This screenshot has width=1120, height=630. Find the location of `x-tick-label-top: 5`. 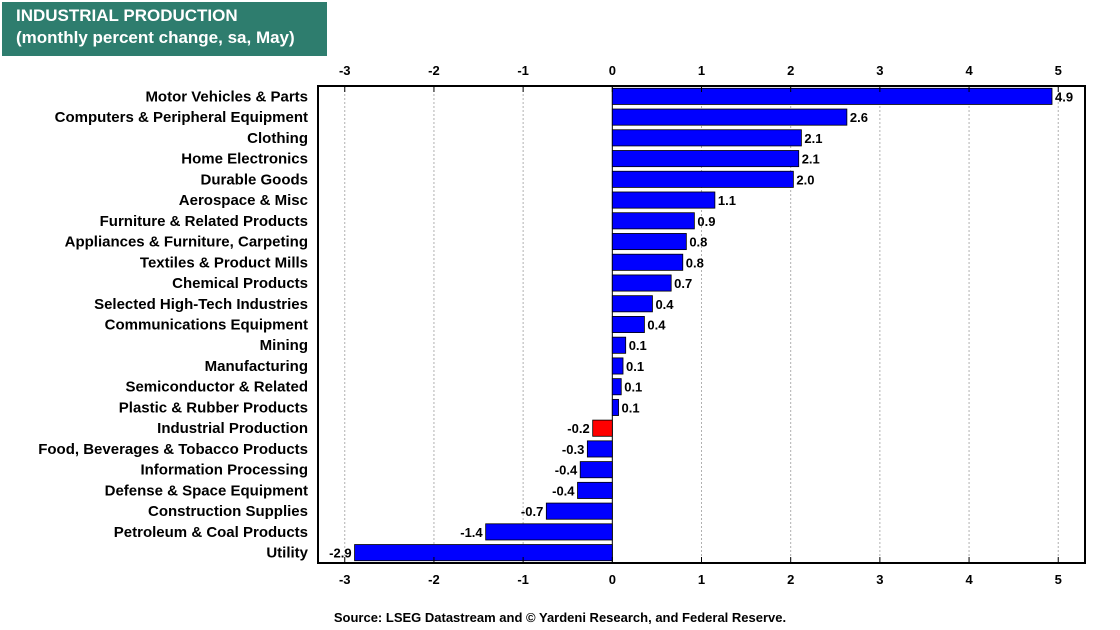

x-tick-label-top: 5 is located at coordinates (1058, 70).